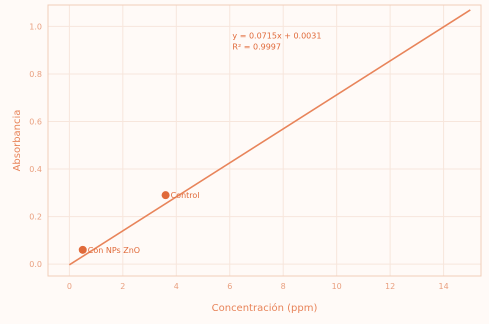 This screenshot has width=489, height=324. What do you see at coordinates (35, 169) in the screenshot?
I see `y-tick-label: 0.4` at bounding box center [35, 169].